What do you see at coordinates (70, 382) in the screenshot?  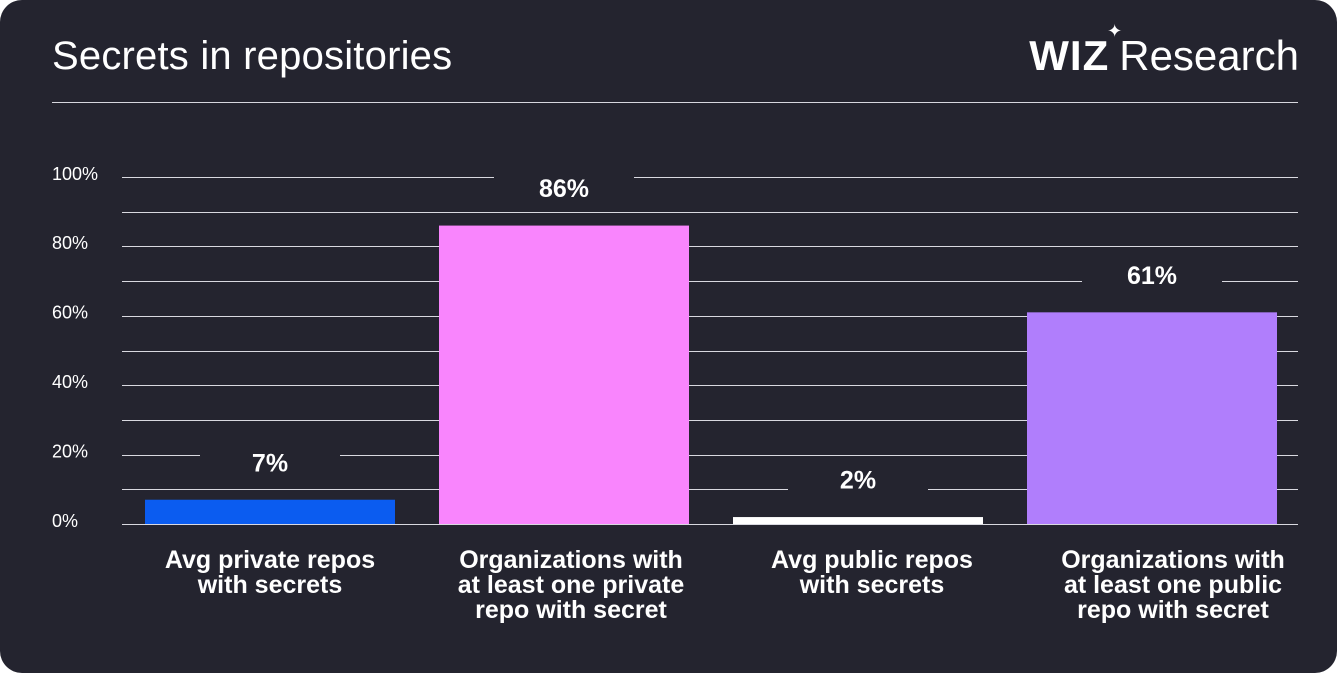 I see `y-tick-label: 40%` at bounding box center [70, 382].